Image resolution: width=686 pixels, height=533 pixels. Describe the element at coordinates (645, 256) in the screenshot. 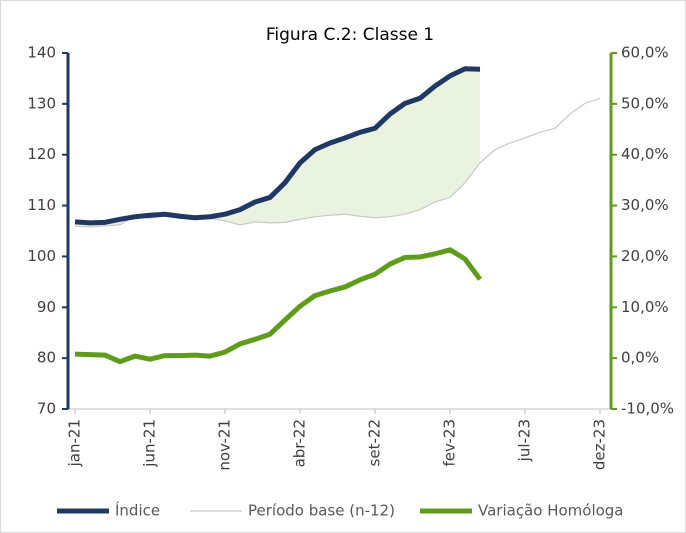

I see `y2-tick-label: 20,0%` at that location.